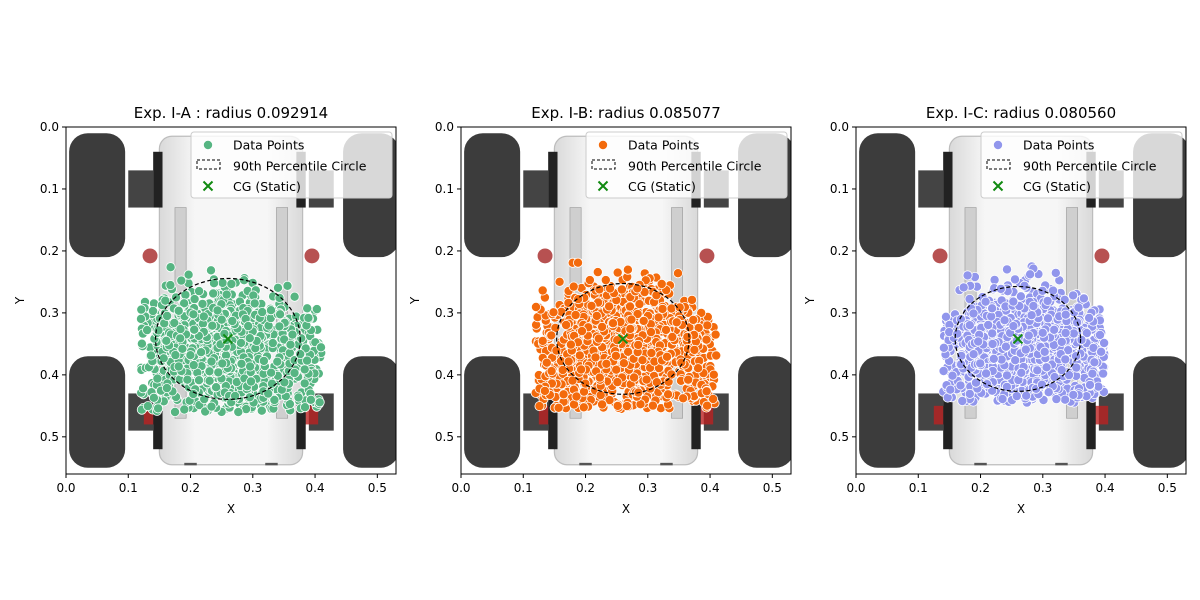 The height and width of the screenshot is (600, 1200). Describe the element at coordinates (855, 488) in the screenshot. I see `x-tick-label: 0.0` at that location.